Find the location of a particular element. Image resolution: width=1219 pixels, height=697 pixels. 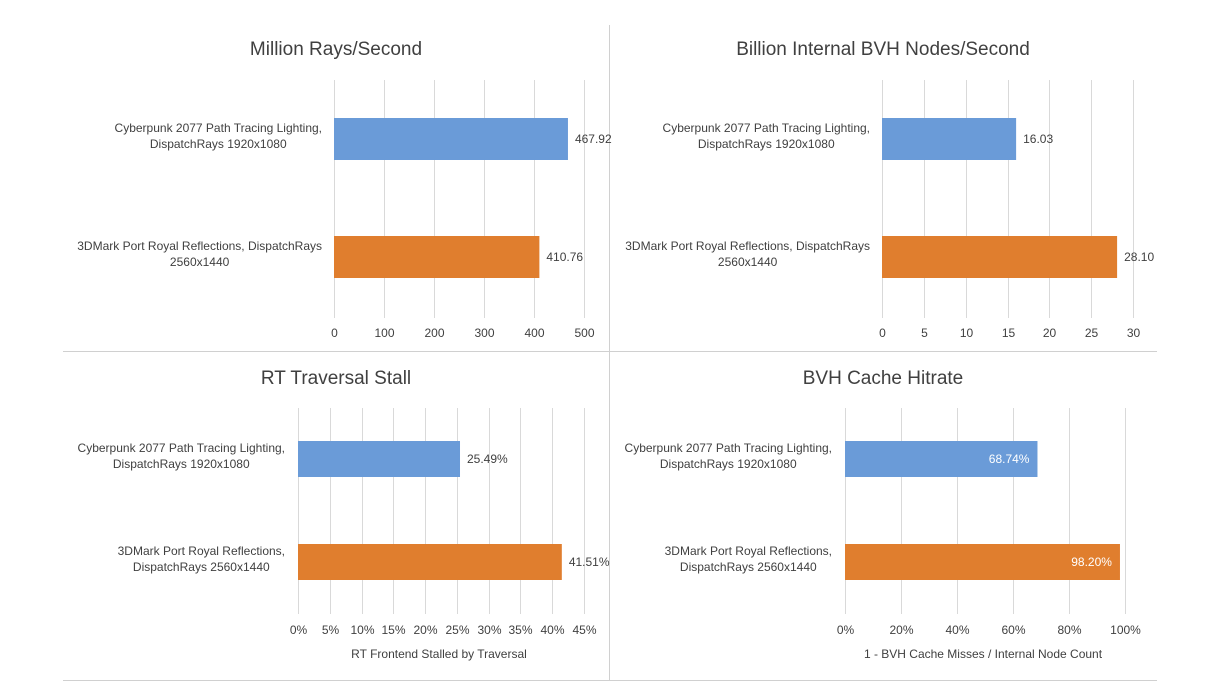

x-tick-label: 15 is located at coordinates (1009, 333).